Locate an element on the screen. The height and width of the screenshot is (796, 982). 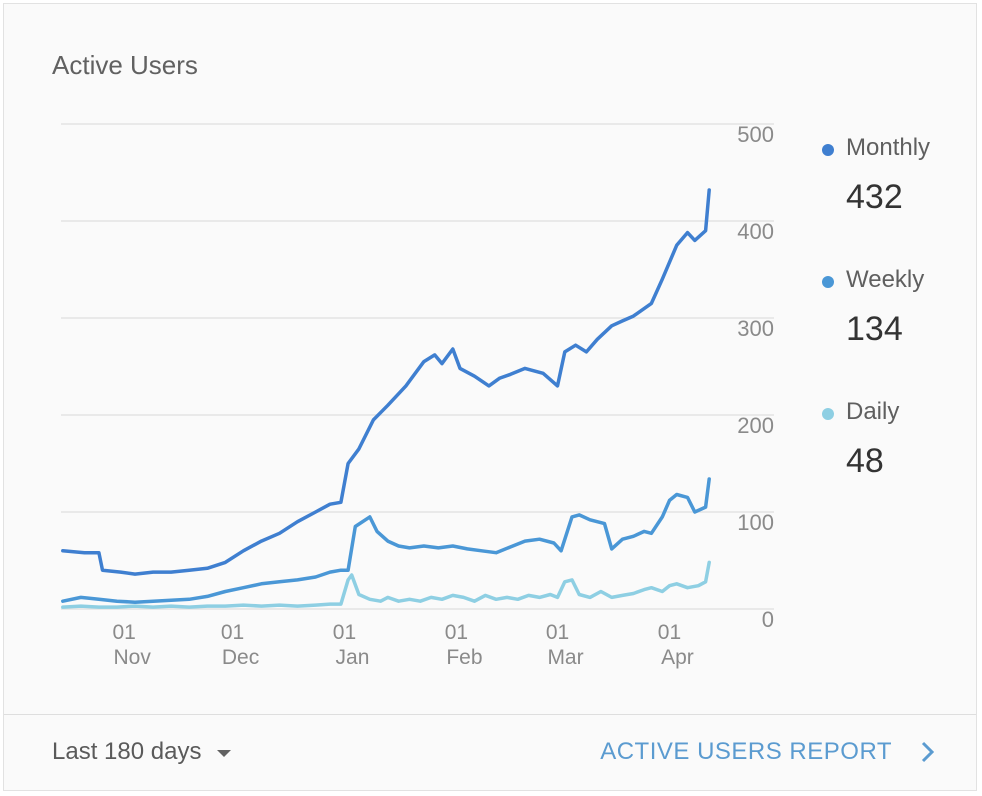
y-tick-label-200: 200 is located at coordinates (755, 425).